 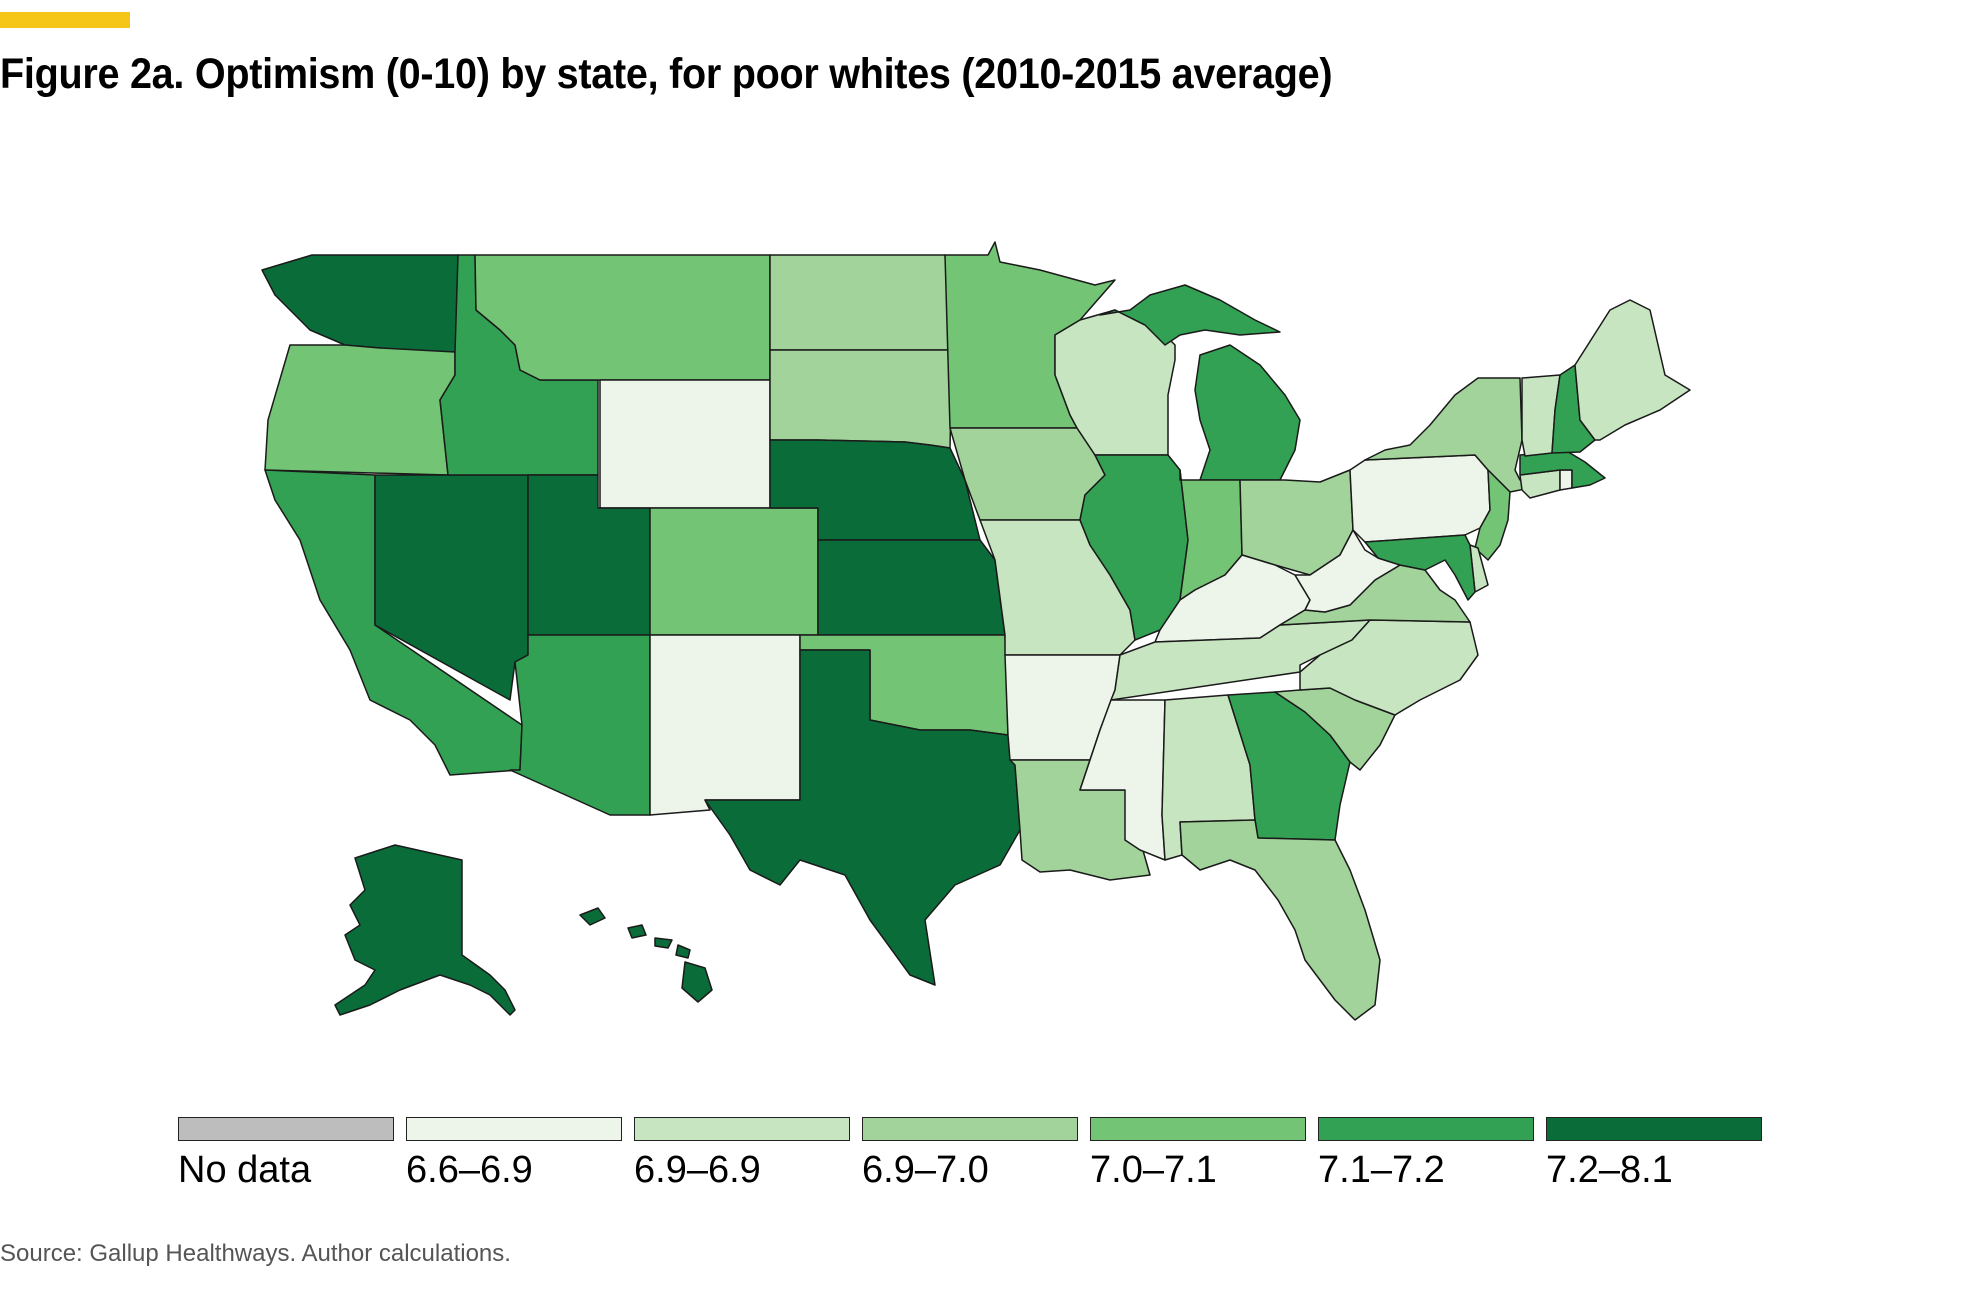 What do you see at coordinates (1609, 1170) in the screenshot?
I see `legend-label: 7.2–8.1` at bounding box center [1609, 1170].